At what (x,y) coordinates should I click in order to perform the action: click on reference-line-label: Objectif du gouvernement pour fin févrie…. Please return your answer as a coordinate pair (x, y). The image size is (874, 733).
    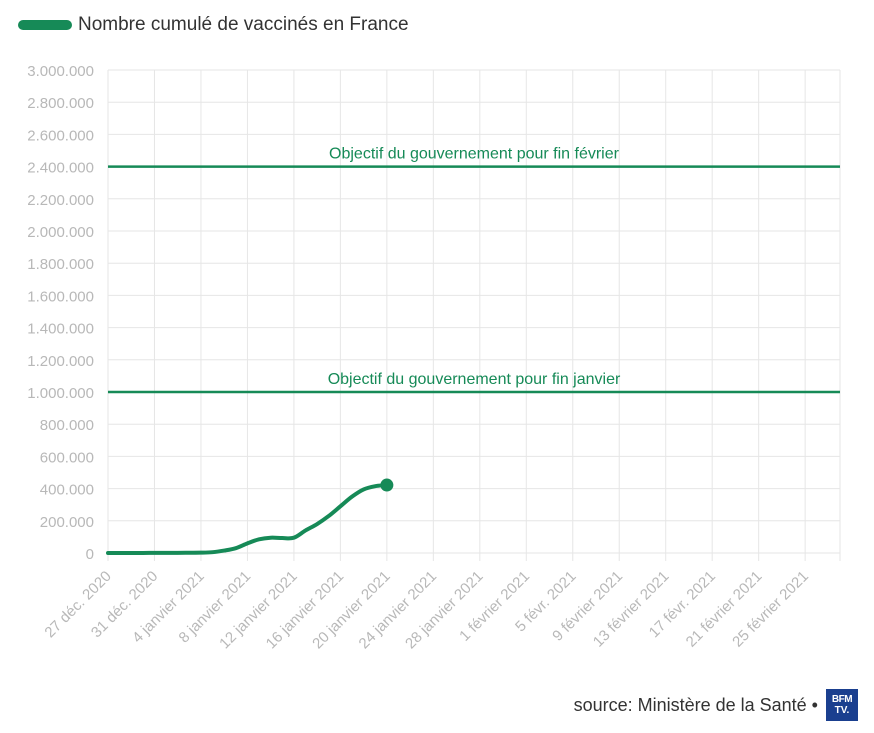
    Looking at the image, I should click on (474, 154).